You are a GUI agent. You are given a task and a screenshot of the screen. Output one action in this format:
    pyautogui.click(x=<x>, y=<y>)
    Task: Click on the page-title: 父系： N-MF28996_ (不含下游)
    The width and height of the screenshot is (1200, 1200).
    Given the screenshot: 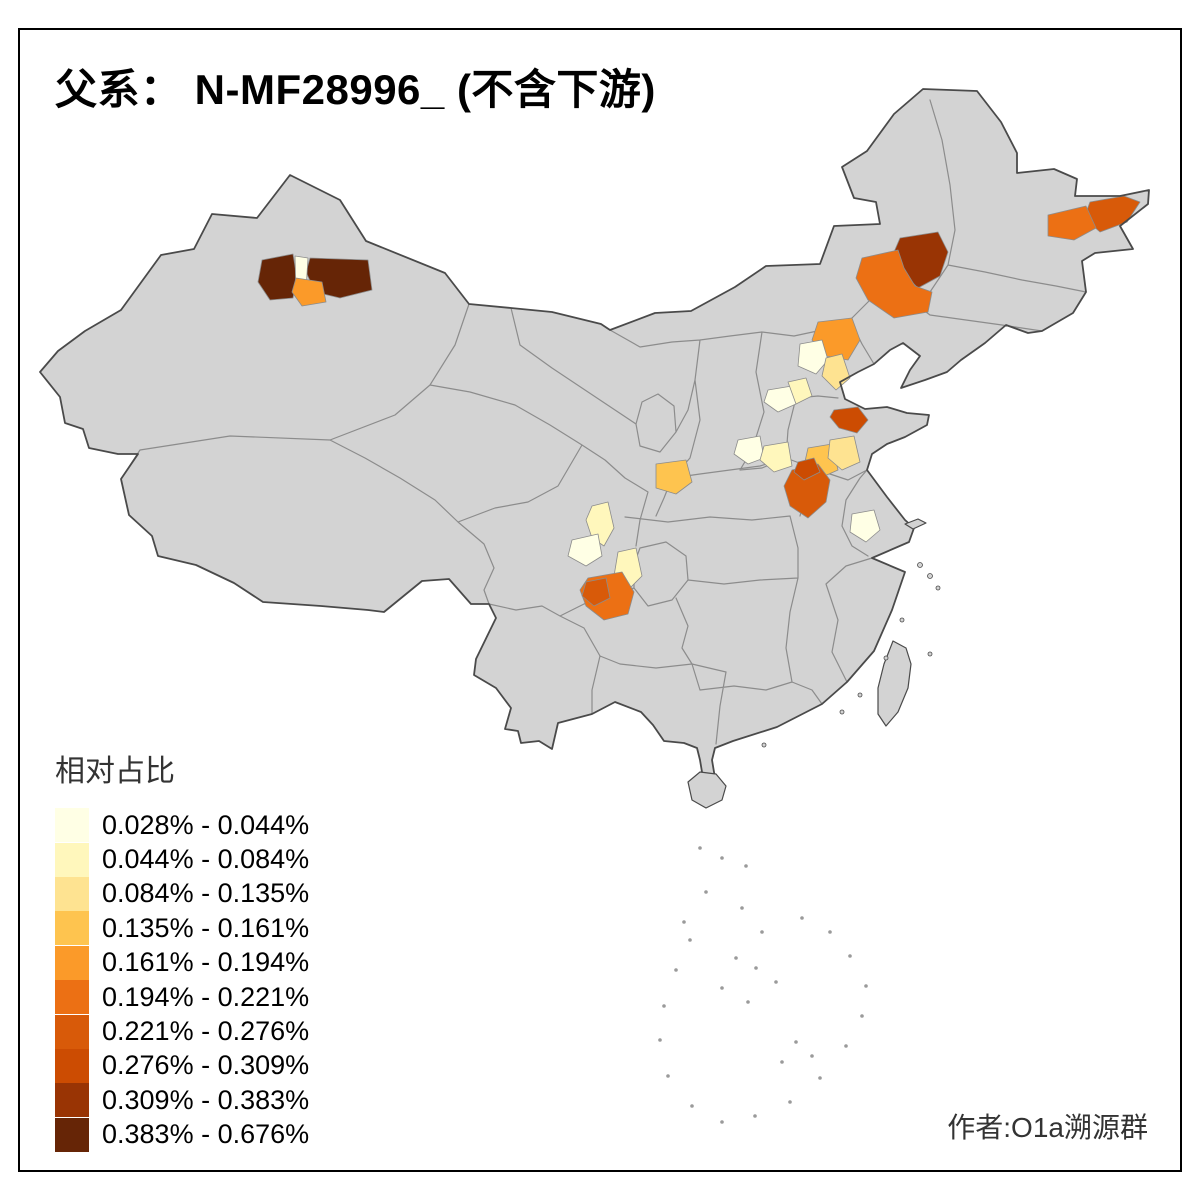 What is the action you would take?
    pyautogui.click(x=355, y=89)
    